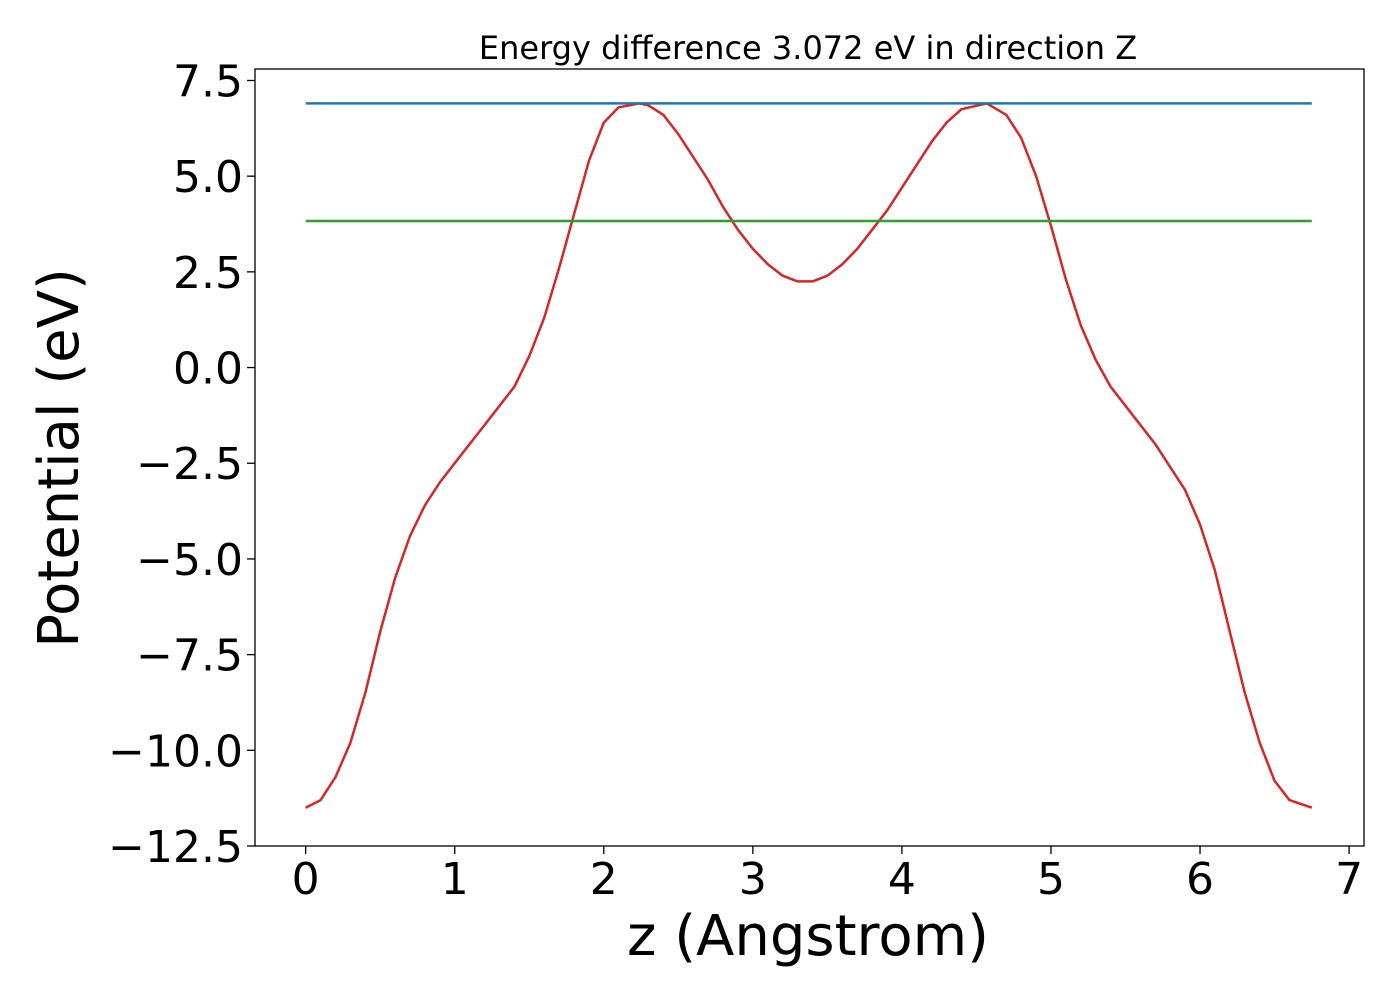  I want to click on x-axis-label: z (Angstrom), so click(808, 936).